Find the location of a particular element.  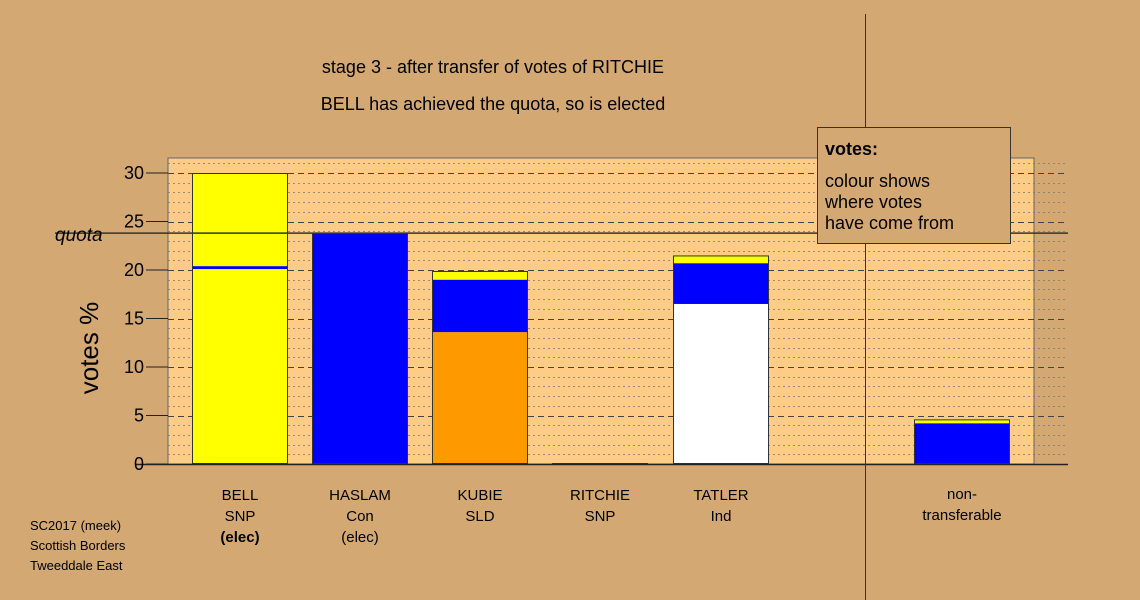

candidate-party: SLD is located at coordinates (479, 516).